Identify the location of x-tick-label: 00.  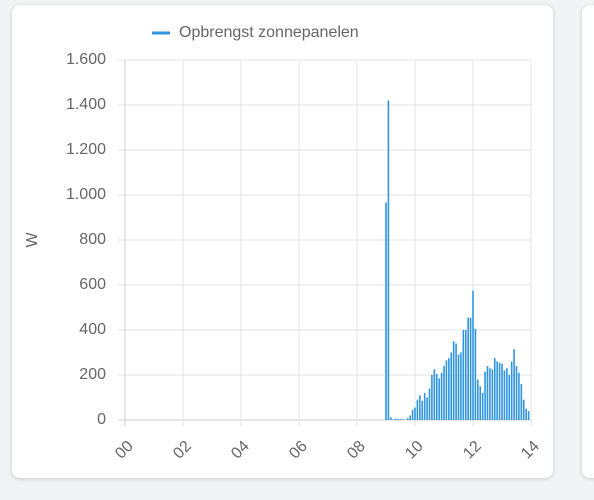
(124, 450).